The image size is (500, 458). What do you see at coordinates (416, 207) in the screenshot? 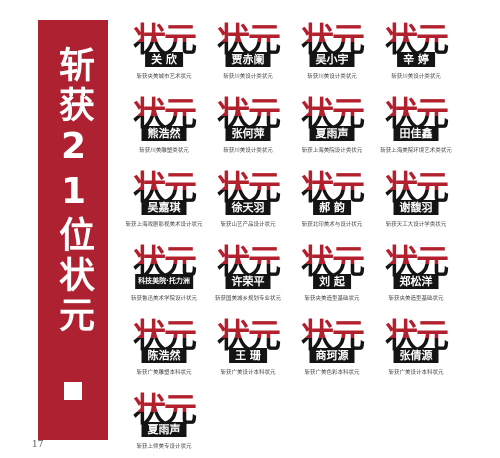
I see `card-name-tag: 谢馥羽` at bounding box center [416, 207].